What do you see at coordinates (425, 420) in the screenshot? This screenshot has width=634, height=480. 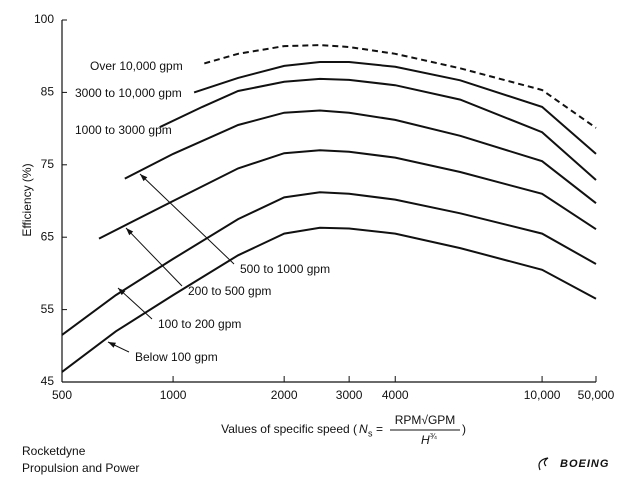 I see `formula-numerator: RPM√GPM` at bounding box center [425, 420].